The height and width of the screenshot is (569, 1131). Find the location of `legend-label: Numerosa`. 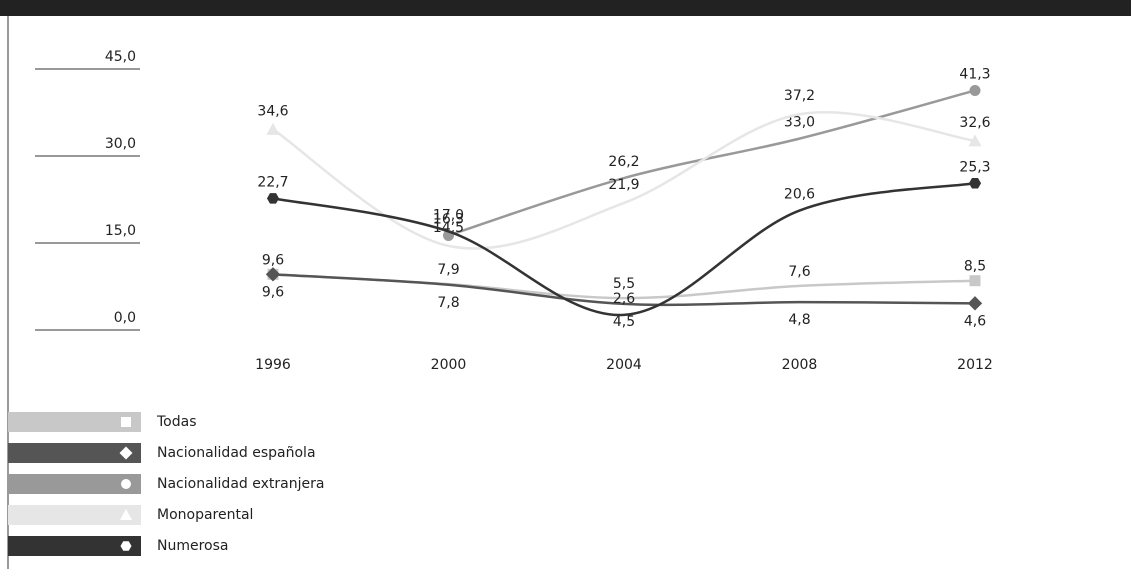

legend-label: Numerosa is located at coordinates (192, 546).